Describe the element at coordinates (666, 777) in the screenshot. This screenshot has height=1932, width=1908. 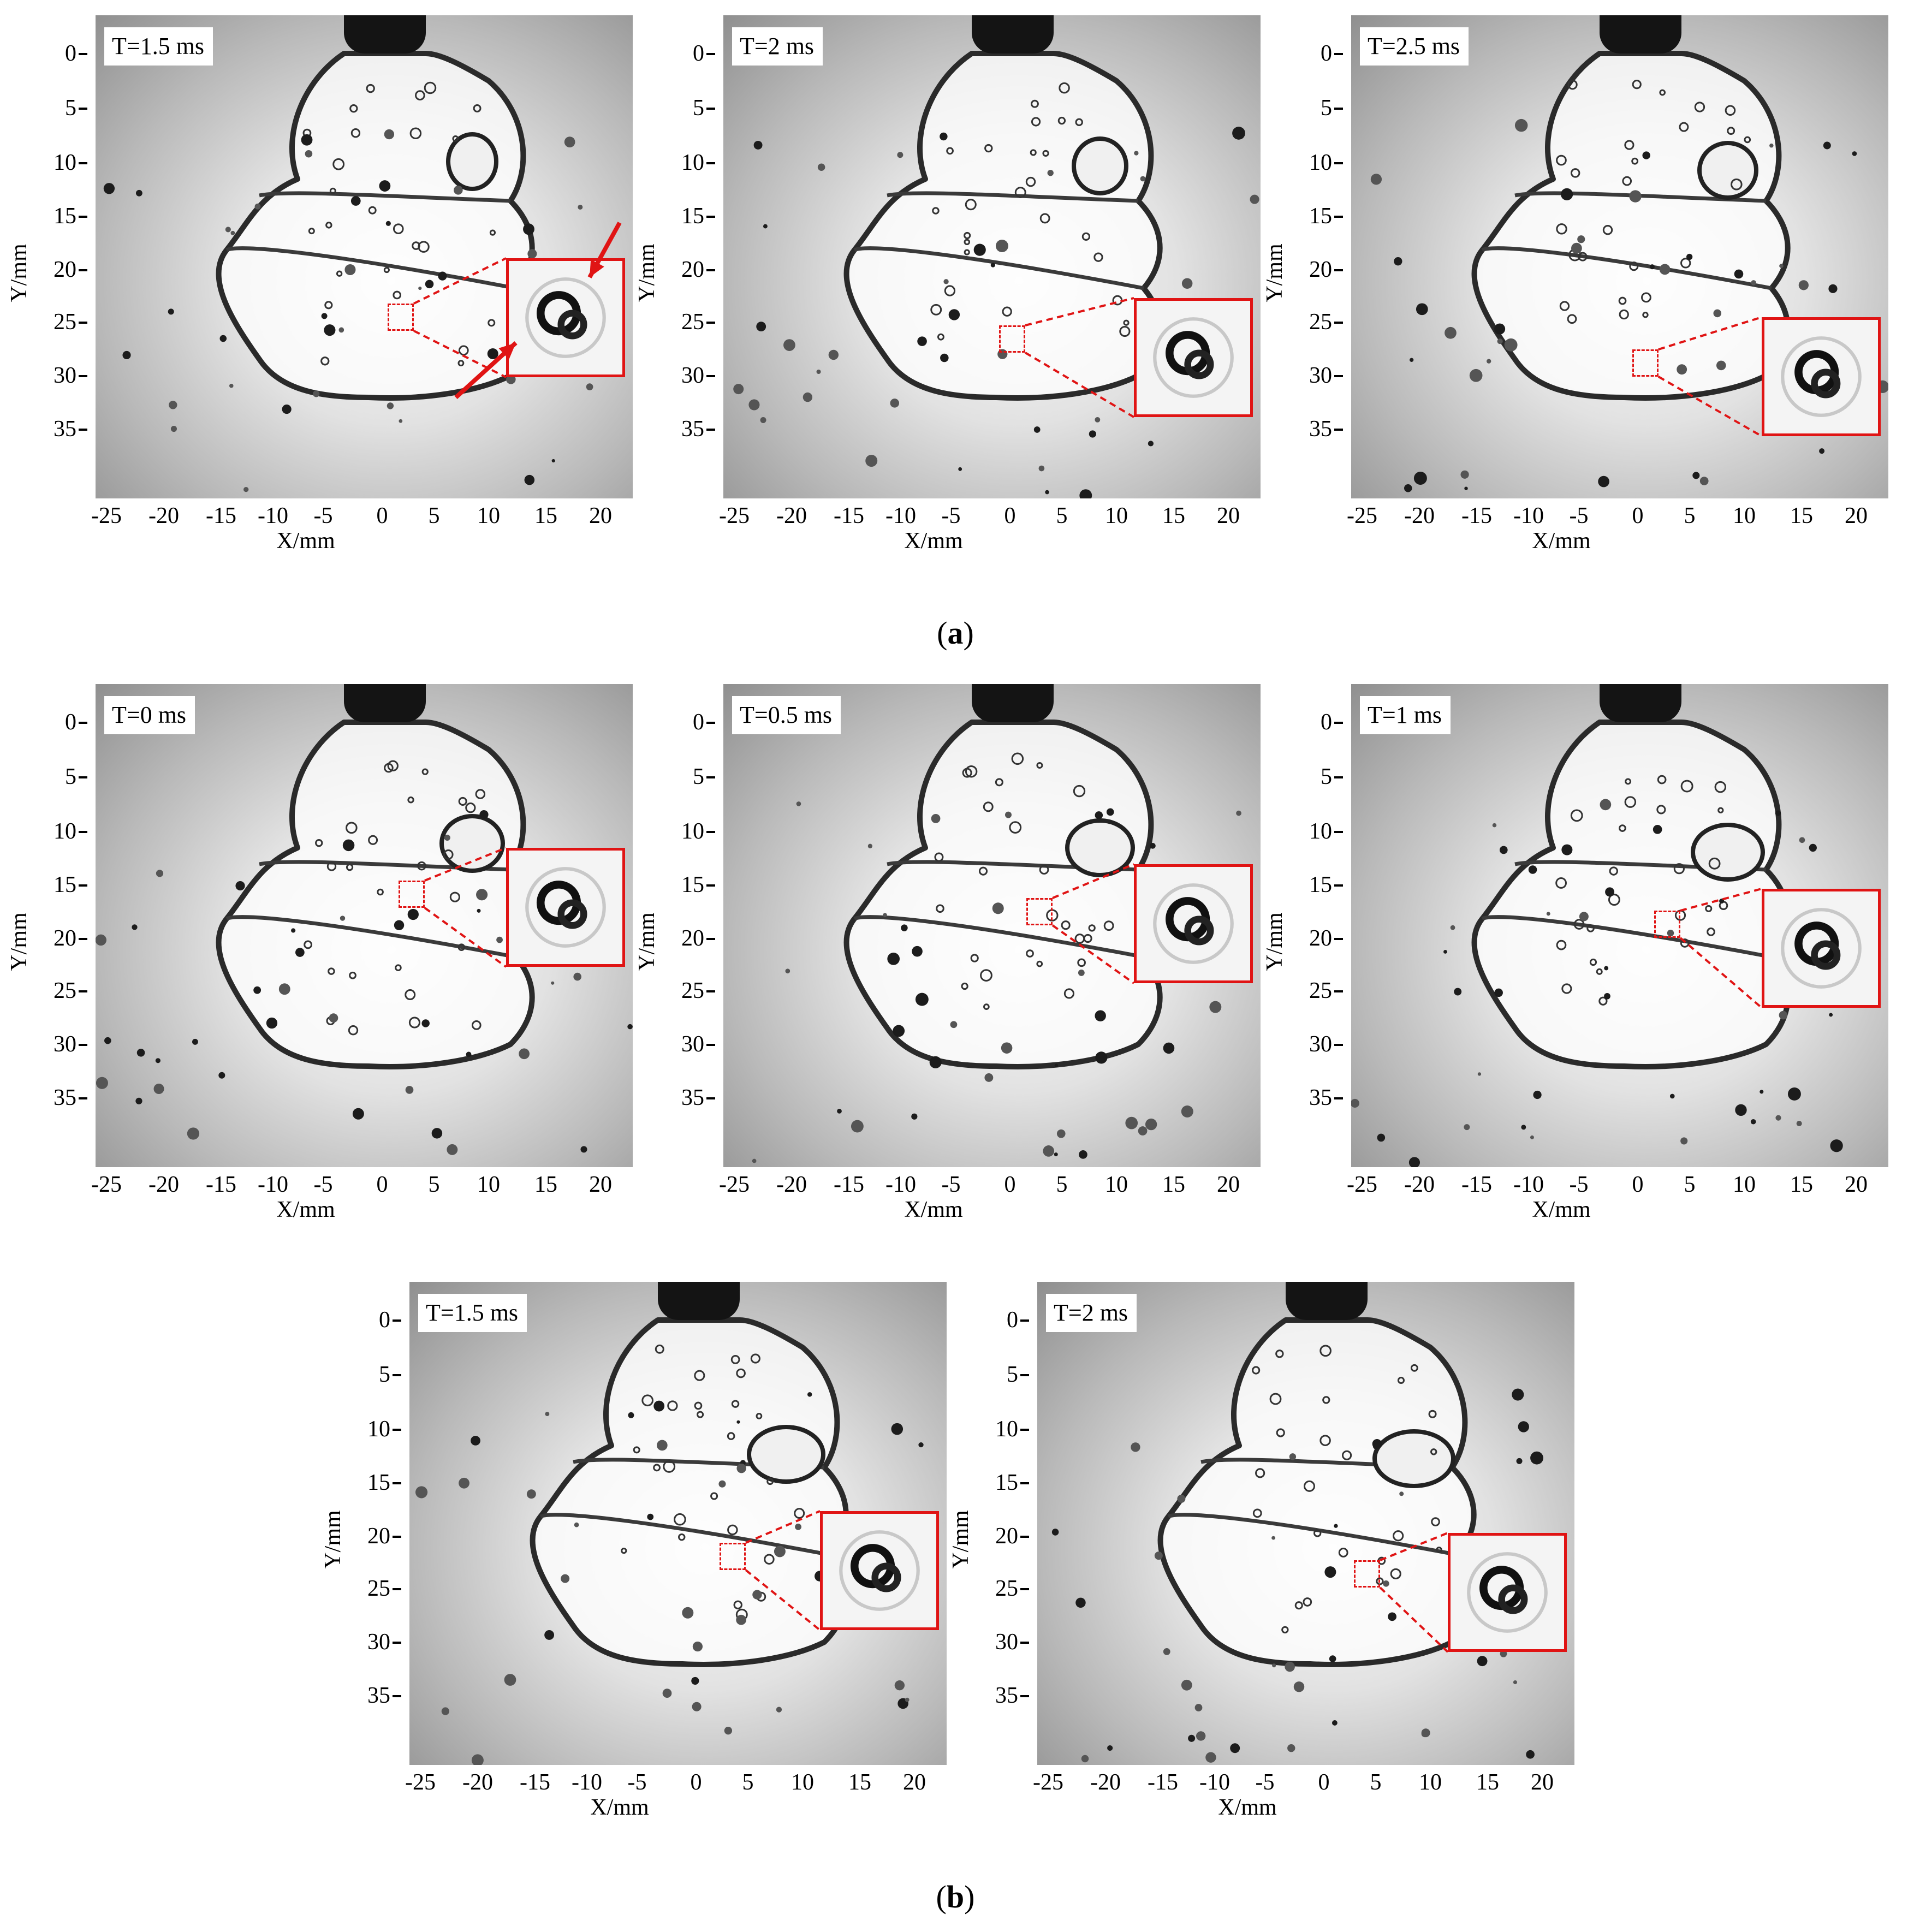
I see `y-tick-label: 5` at that location.